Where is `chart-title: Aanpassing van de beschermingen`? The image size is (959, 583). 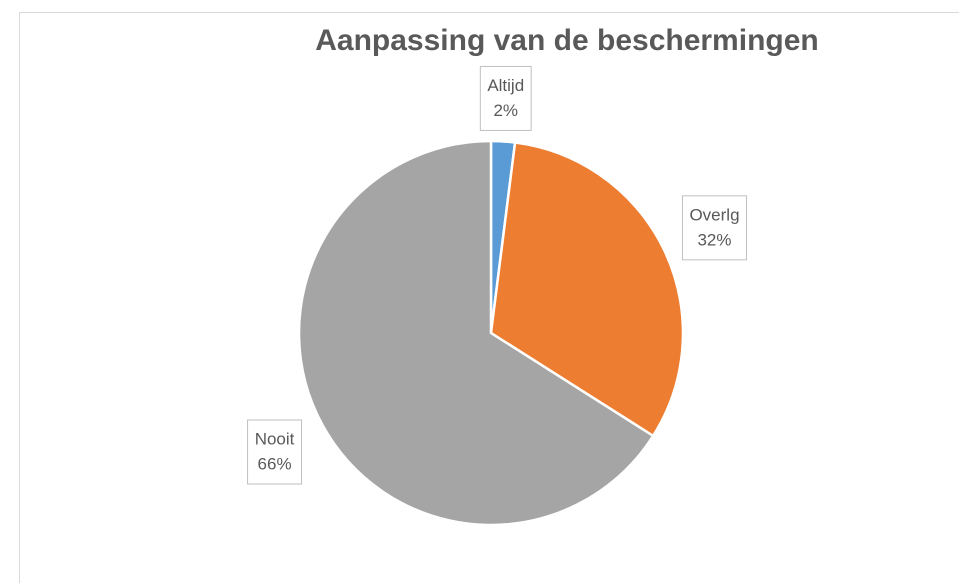 chart-title: Aanpassing van de beschermingen is located at coordinates (566, 40).